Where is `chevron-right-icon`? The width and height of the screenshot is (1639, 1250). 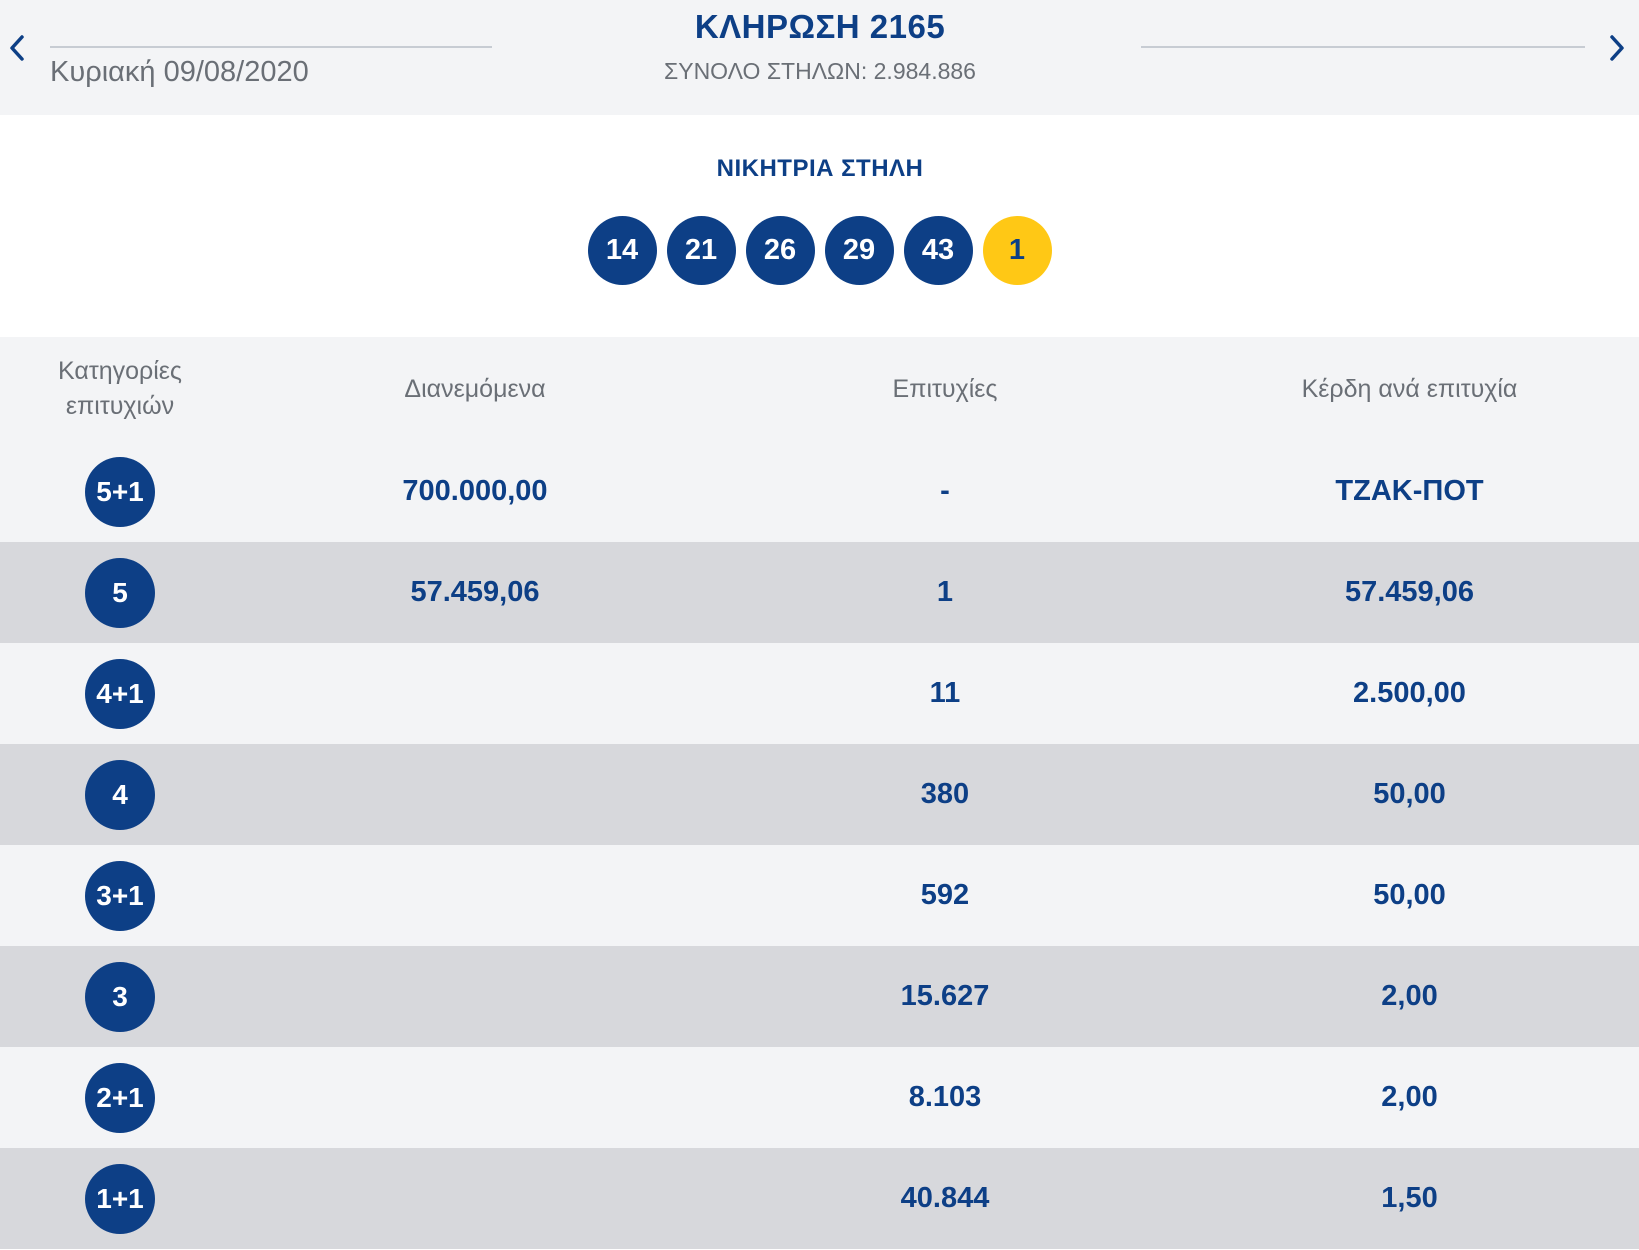 chevron-right-icon is located at coordinates (1617, 48).